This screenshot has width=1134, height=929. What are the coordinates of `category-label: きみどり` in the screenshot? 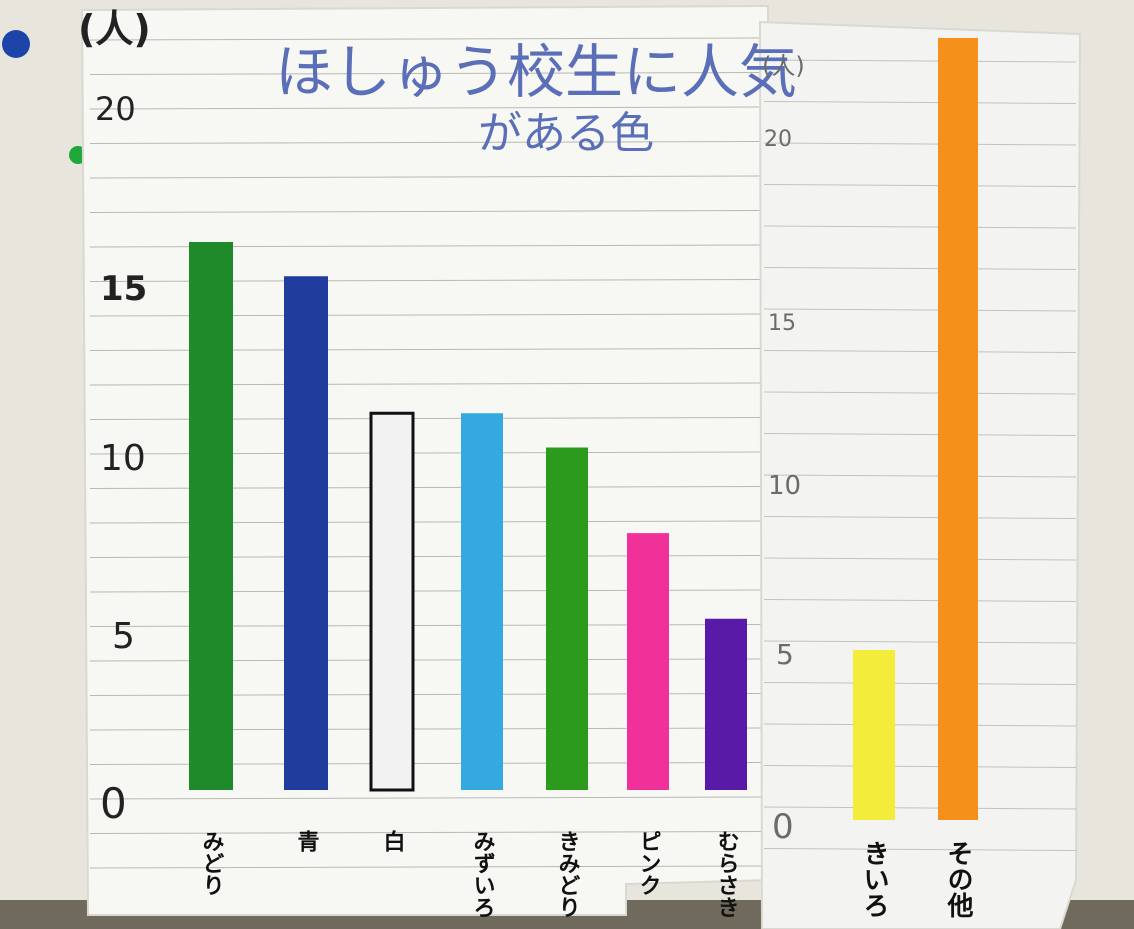 It's located at (567, 874).